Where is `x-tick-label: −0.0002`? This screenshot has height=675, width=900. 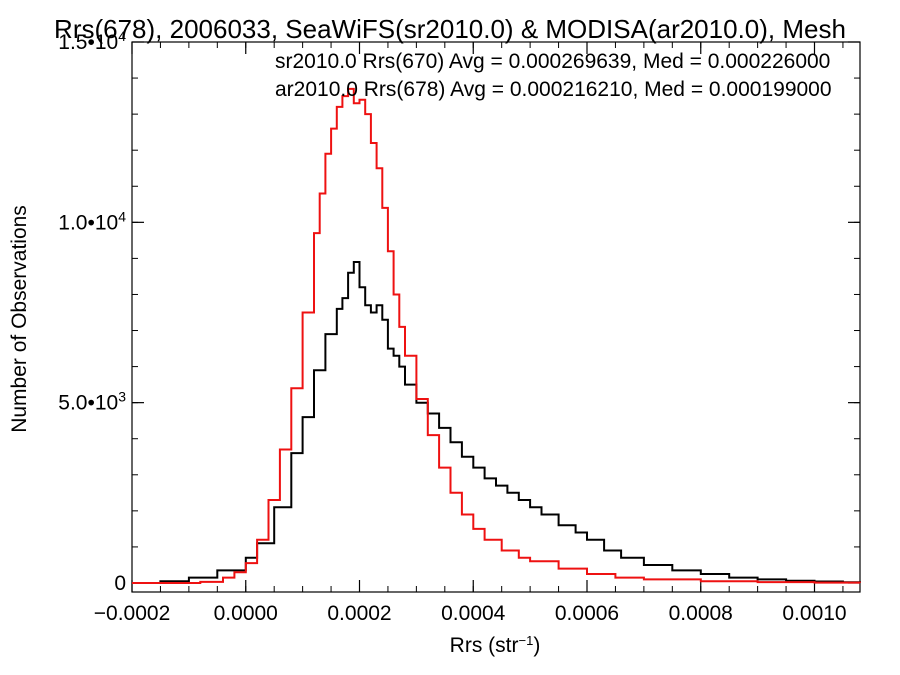 x-tick-label: −0.0002 is located at coordinates (132, 613).